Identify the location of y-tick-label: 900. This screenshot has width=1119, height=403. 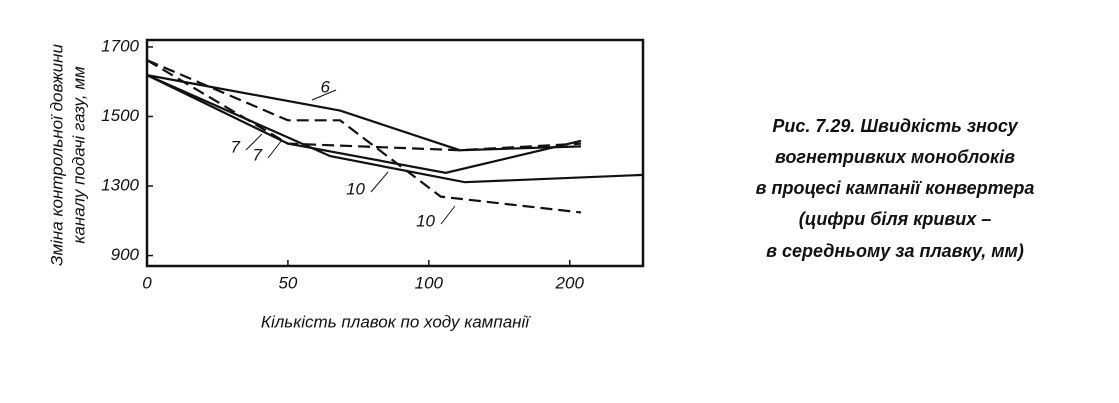
(125, 254).